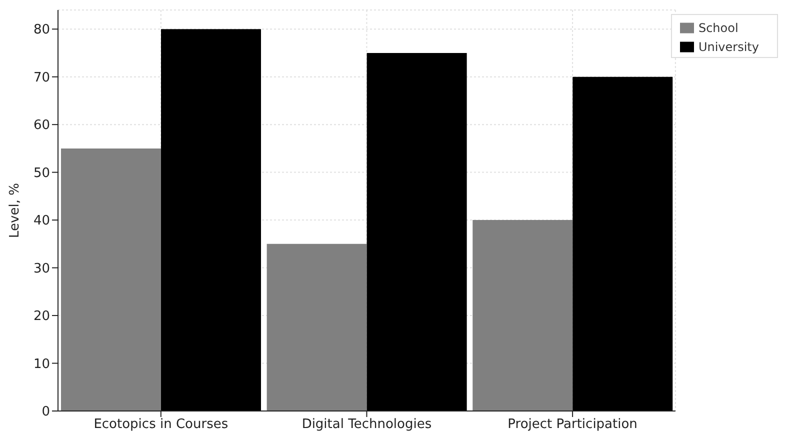 This screenshot has height=437, width=792. Describe the element at coordinates (728, 47) in the screenshot. I see `legend-label: University` at that location.